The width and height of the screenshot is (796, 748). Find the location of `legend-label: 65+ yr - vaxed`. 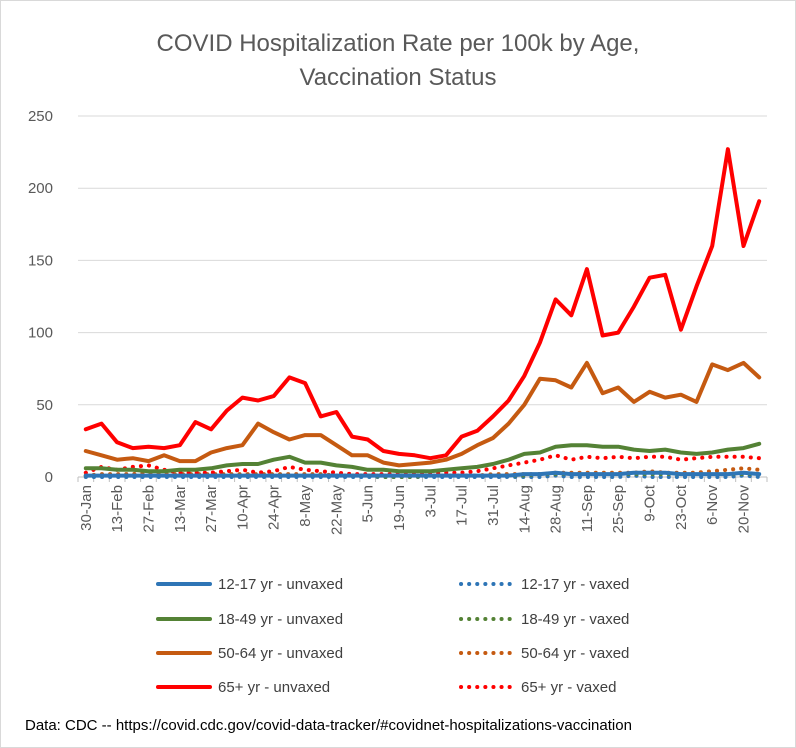

legend-label: 65+ yr - vaxed is located at coordinates (568, 687).